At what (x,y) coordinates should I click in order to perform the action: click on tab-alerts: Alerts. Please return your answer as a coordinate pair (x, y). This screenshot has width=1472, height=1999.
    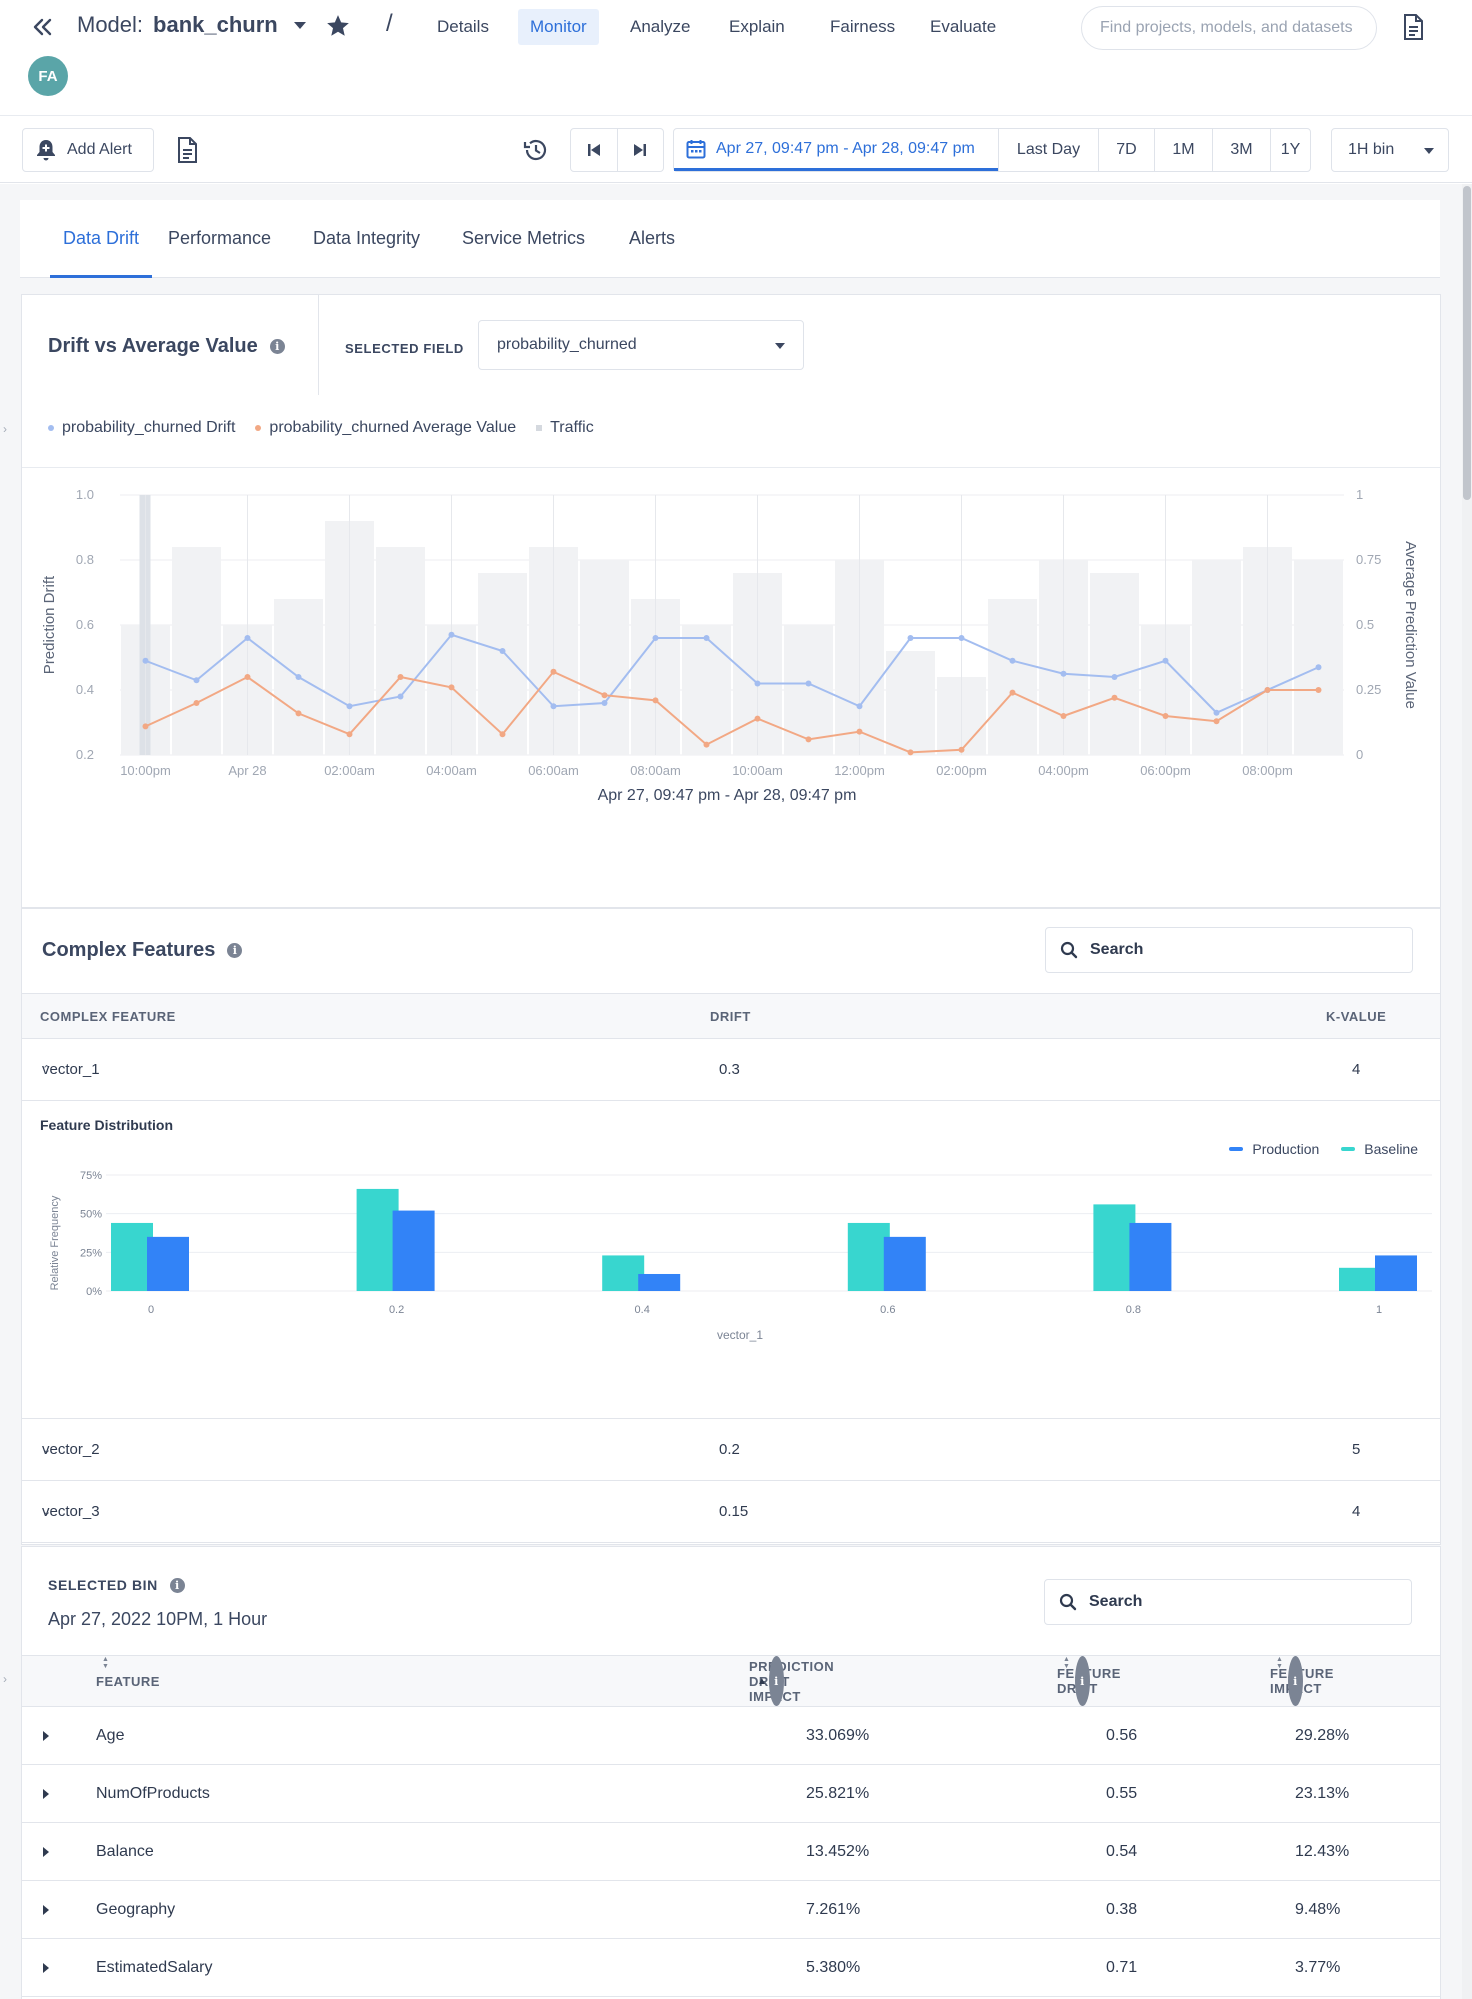
    Looking at the image, I should click on (652, 238).